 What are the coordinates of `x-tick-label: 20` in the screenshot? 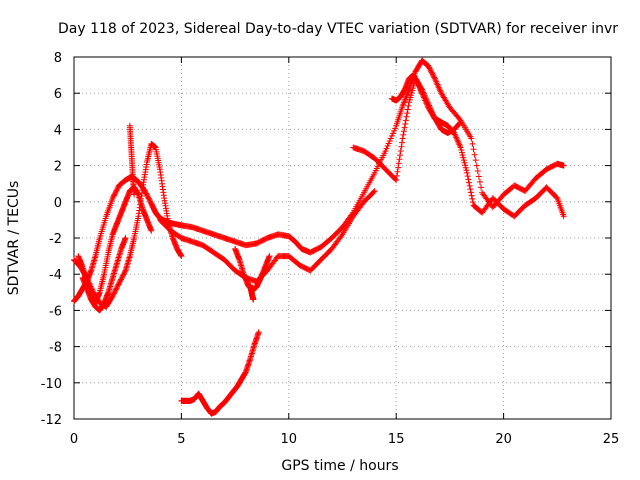 It's located at (503, 439).